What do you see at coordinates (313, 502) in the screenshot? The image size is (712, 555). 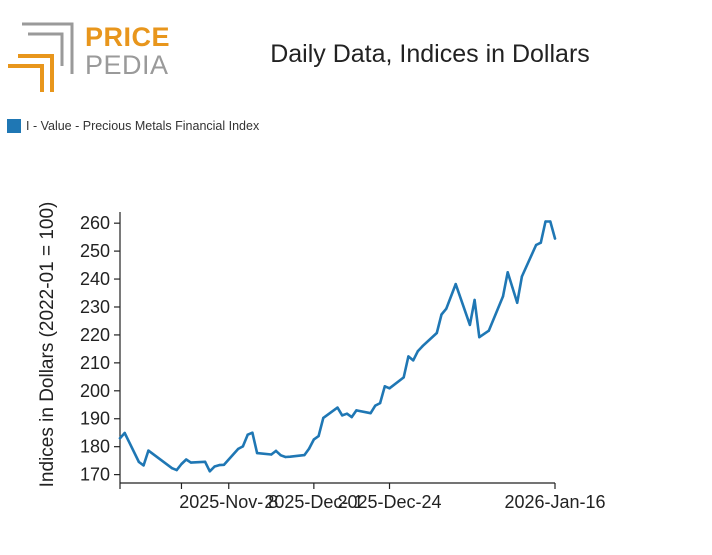 I see `x-tick-label: 2025-Dec- 1` at bounding box center [313, 502].